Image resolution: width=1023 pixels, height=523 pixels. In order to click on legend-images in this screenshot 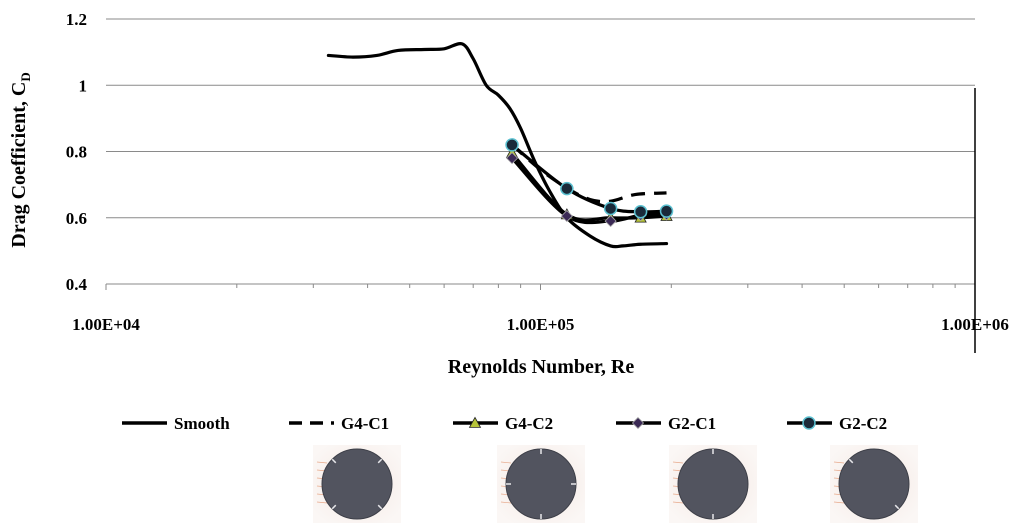, I will do `click(615, 484)`.